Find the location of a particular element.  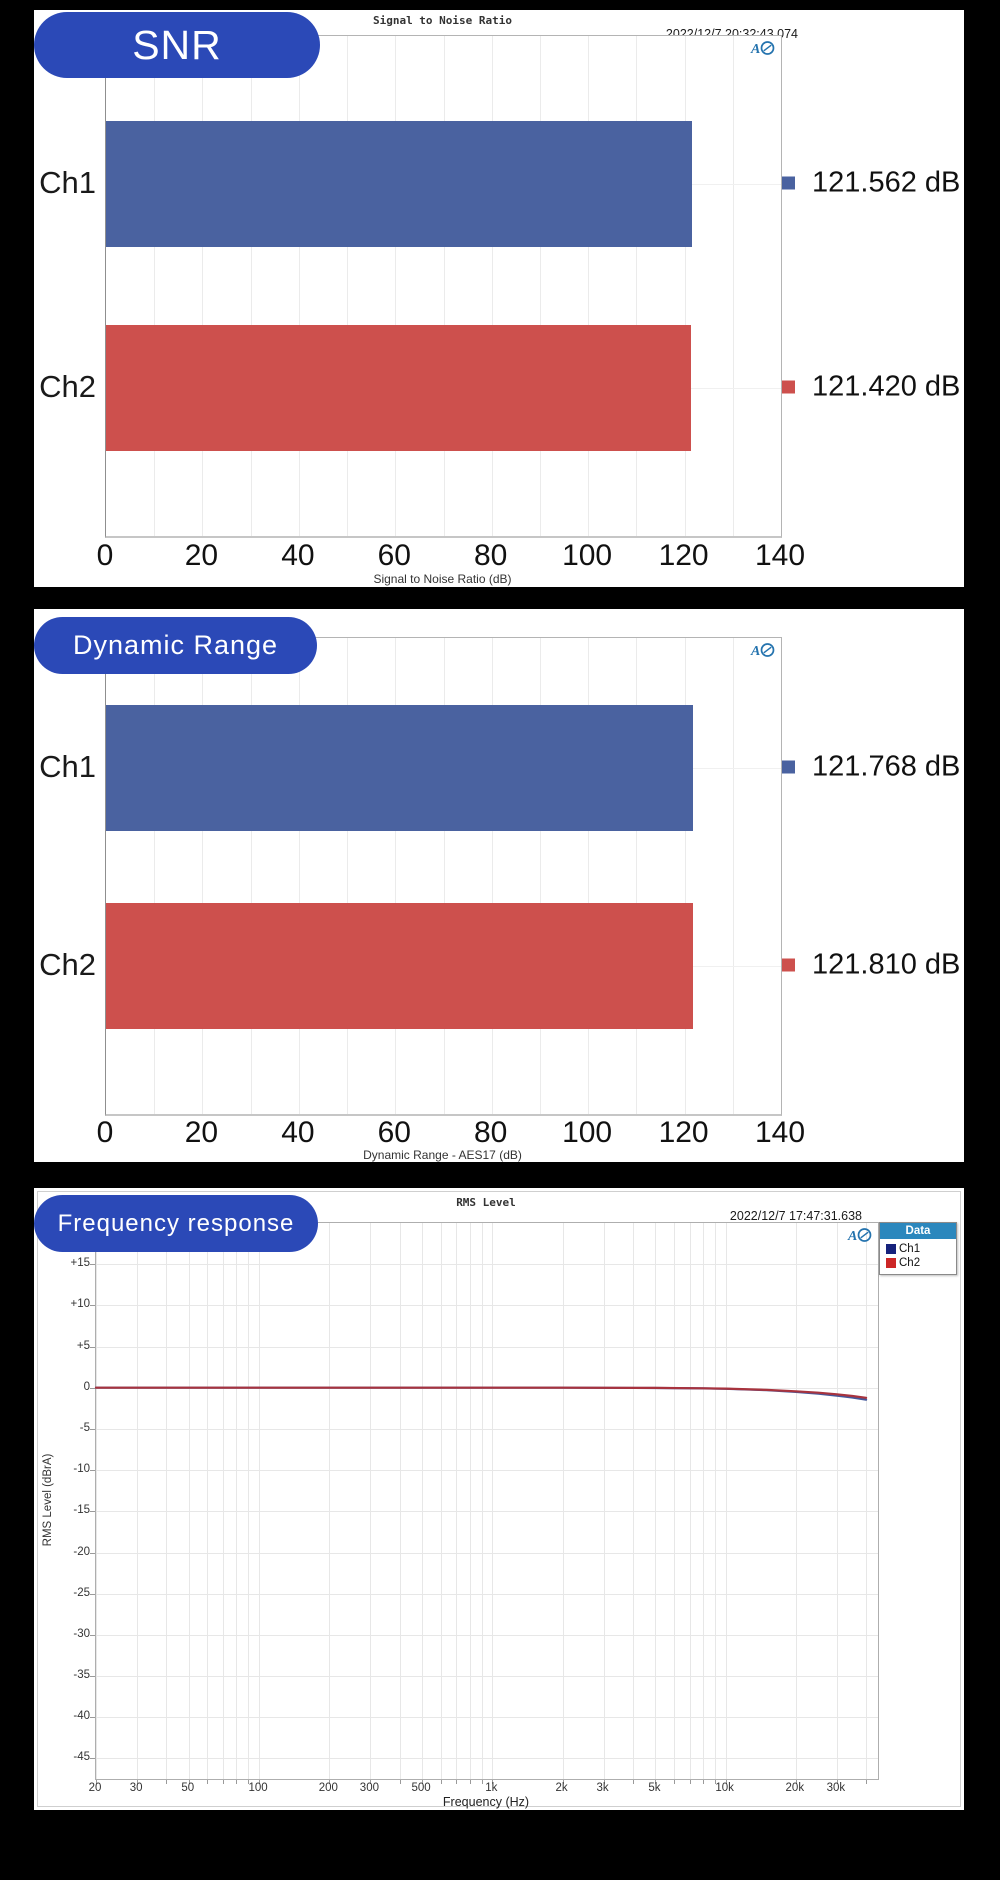

x-tick-label: 60 is located at coordinates (394, 555).